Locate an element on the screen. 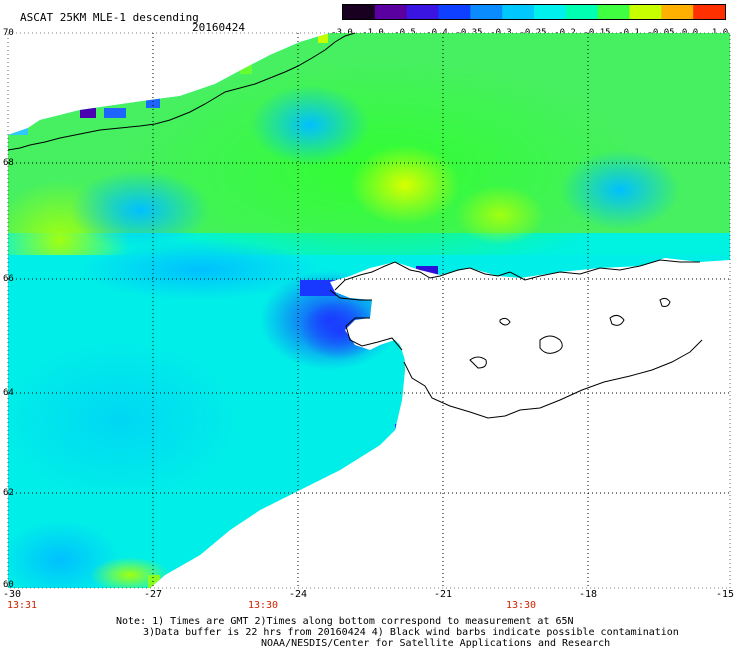  lon-label-minus15: -15 is located at coordinates (725, 594).